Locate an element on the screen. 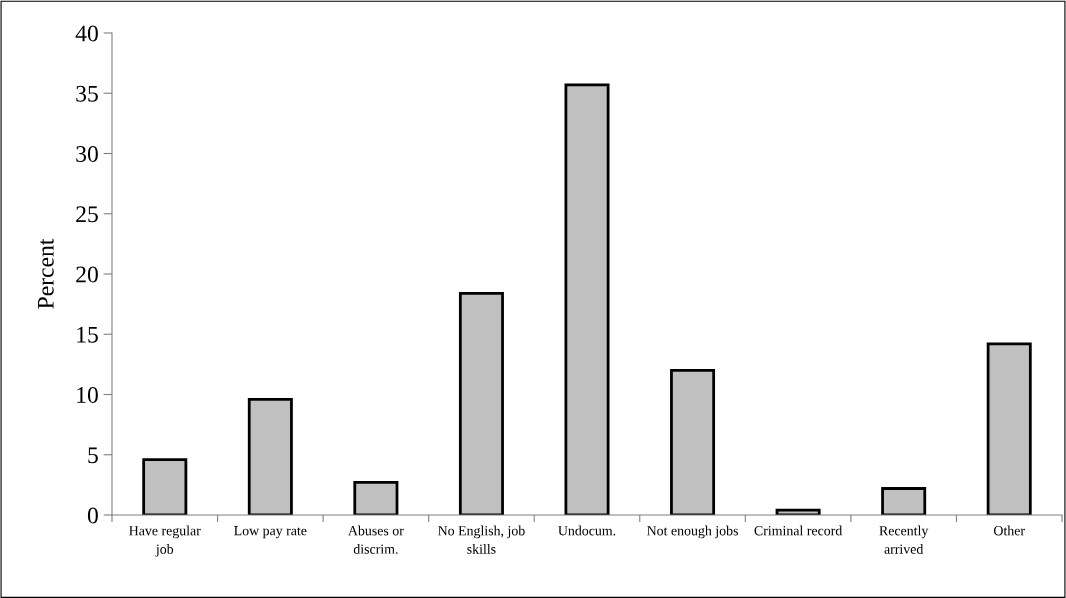 This screenshot has width=1066, height=598. y-tick-label: 30 is located at coordinates (87, 153).